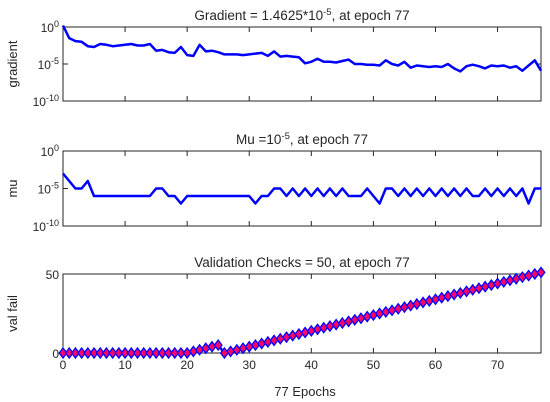 This screenshot has height=402, width=550. What do you see at coordinates (187, 365) in the screenshot?
I see `x-tick-label: 20` at bounding box center [187, 365].